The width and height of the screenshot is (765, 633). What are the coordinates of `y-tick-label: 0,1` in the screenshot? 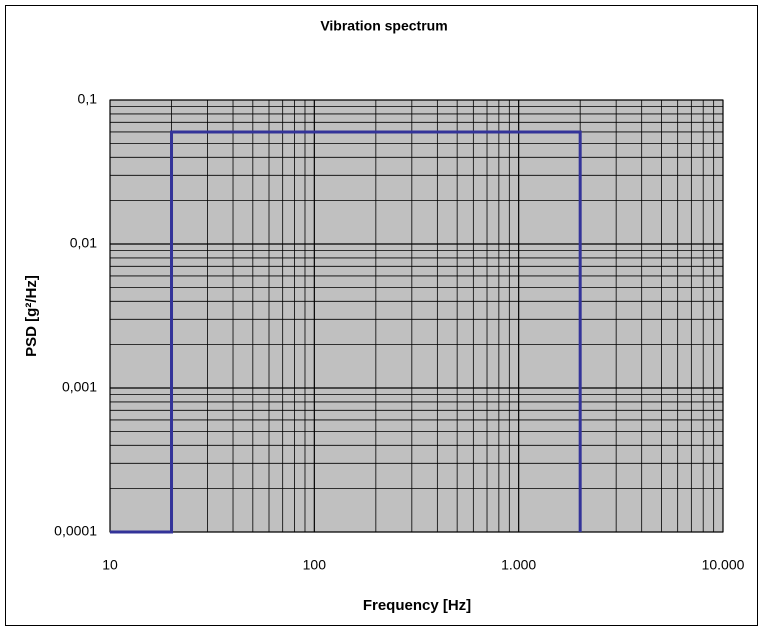 It's located at (88, 99).